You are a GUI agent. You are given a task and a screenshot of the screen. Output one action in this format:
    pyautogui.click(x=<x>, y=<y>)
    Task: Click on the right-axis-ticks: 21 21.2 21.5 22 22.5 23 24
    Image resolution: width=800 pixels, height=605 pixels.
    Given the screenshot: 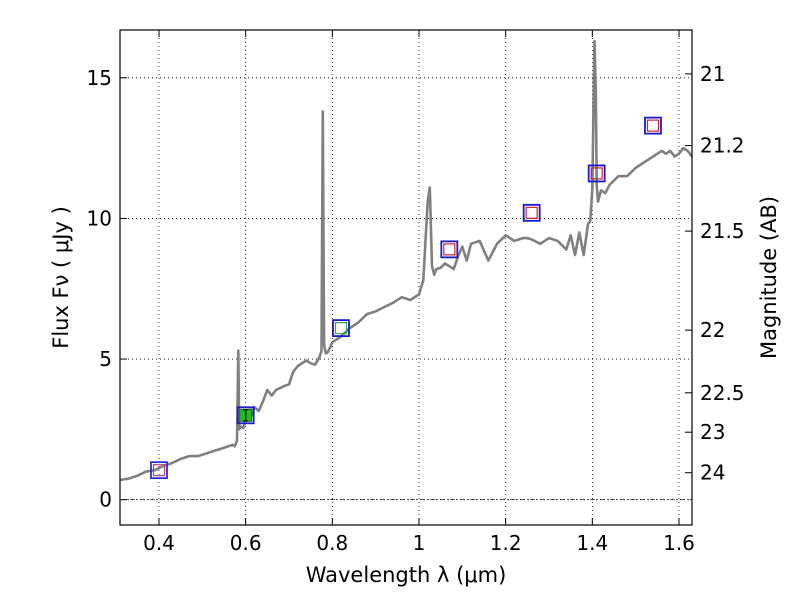 What is the action you would take?
    pyautogui.click(x=715, y=273)
    